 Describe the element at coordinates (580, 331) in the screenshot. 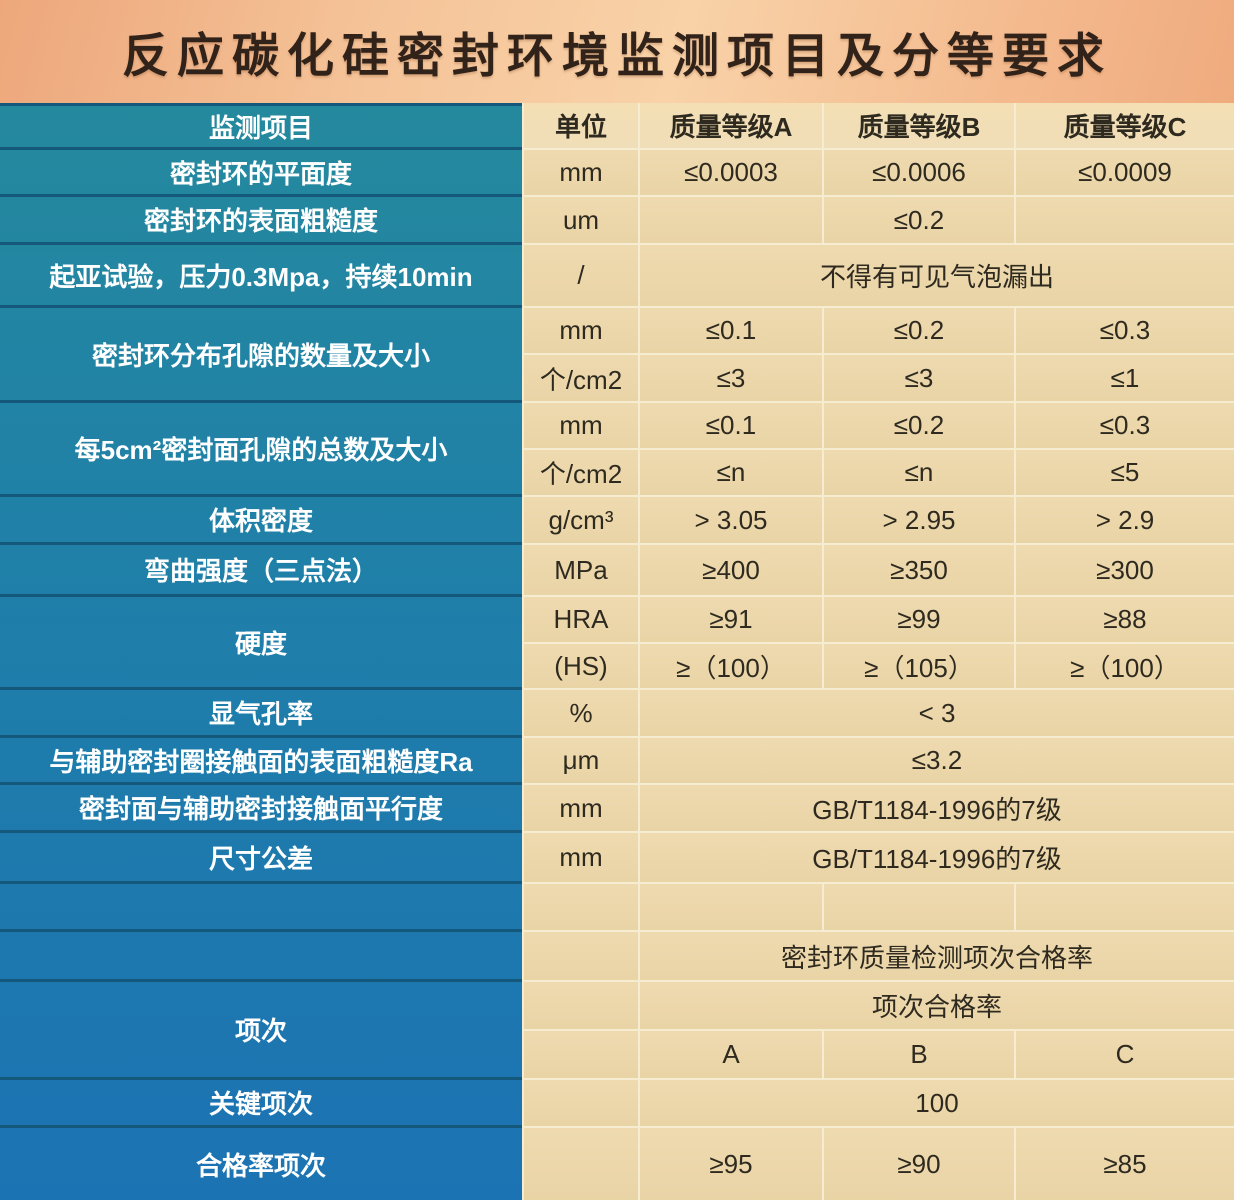

I see `pore-dist-unit1-cell: mm` at that location.